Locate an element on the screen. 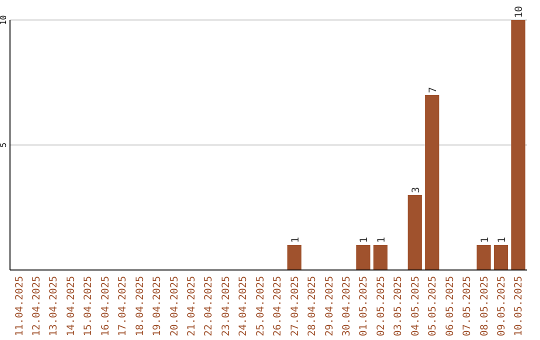 This screenshot has width=540, height=340. x-tick-label: 12.04.2025 is located at coordinates (37, 306).